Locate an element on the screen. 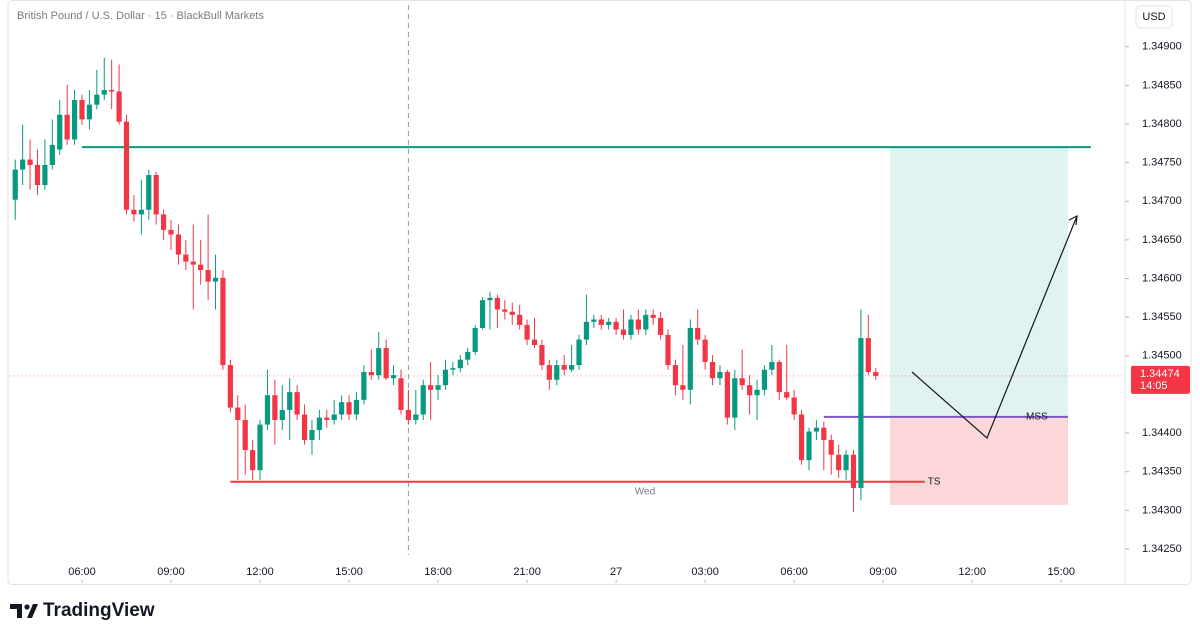  loss-zone is located at coordinates (979, 460).